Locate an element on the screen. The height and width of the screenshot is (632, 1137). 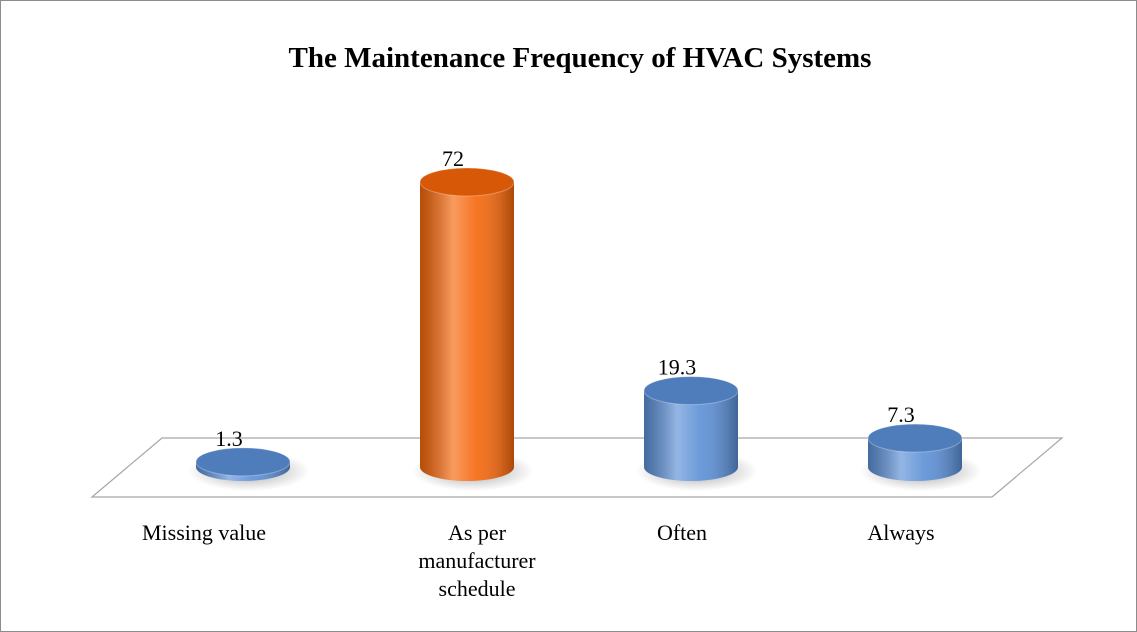
value-label: 72 is located at coordinates (453, 158).